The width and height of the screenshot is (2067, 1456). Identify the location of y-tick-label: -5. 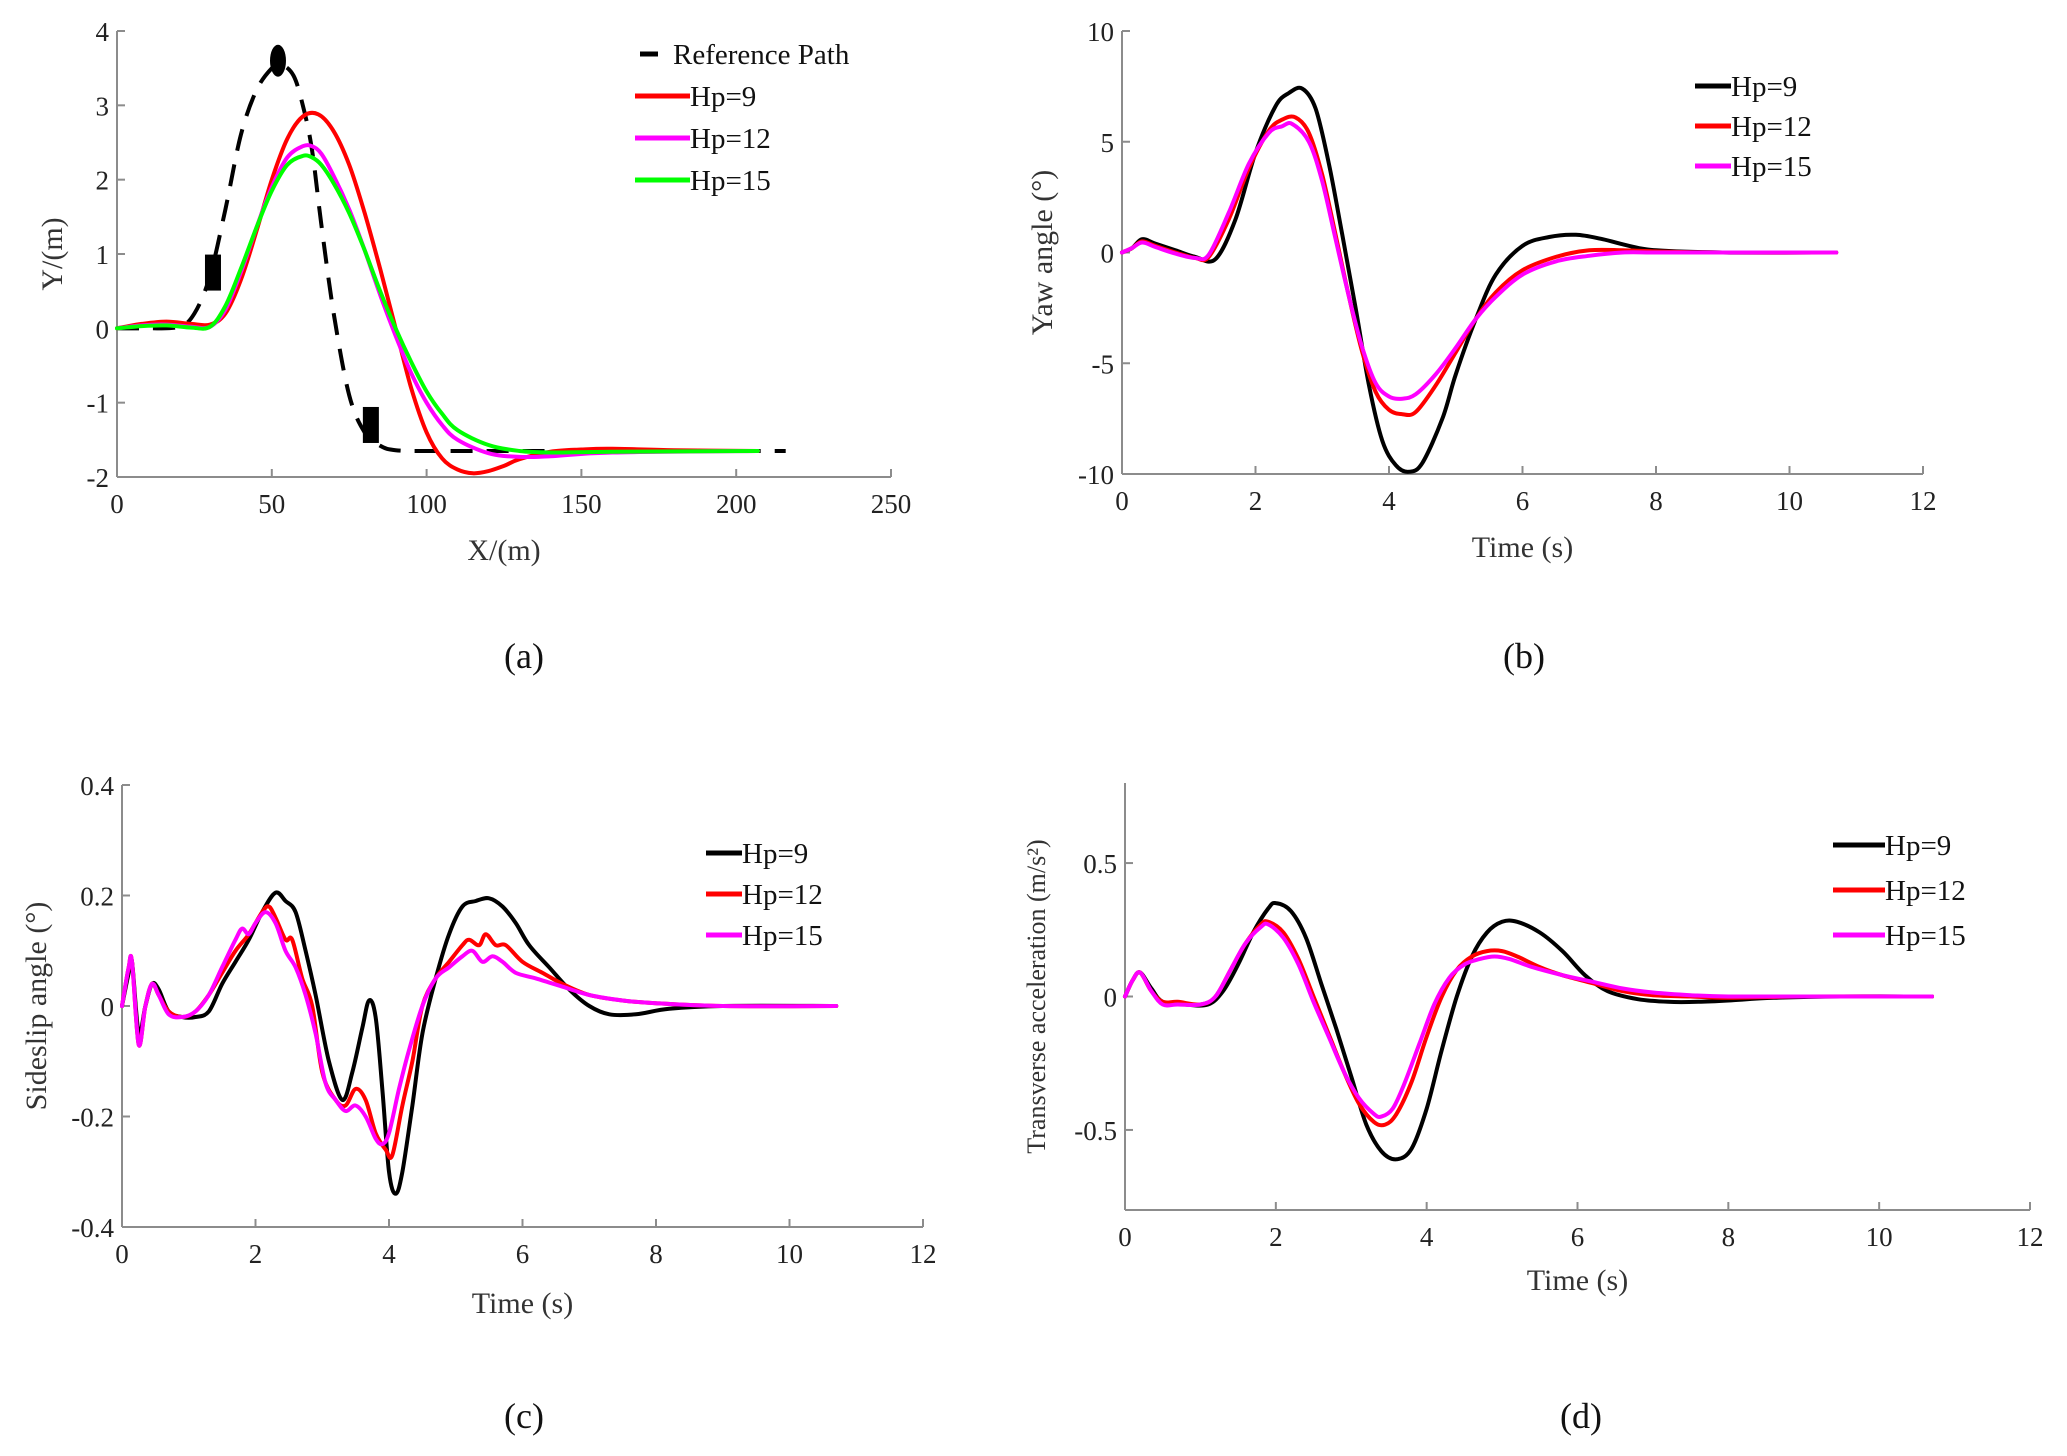
(1103, 364).